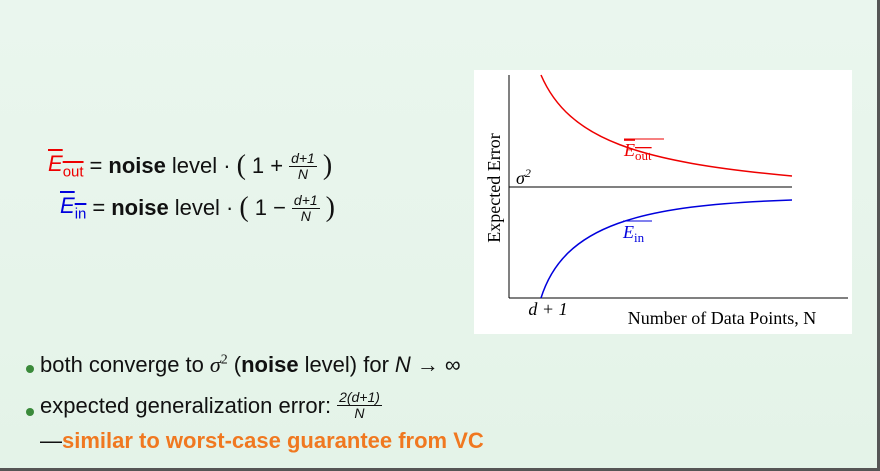 This screenshot has width=880, height=471. I want to click on lhs: Ein, so click(73, 207).